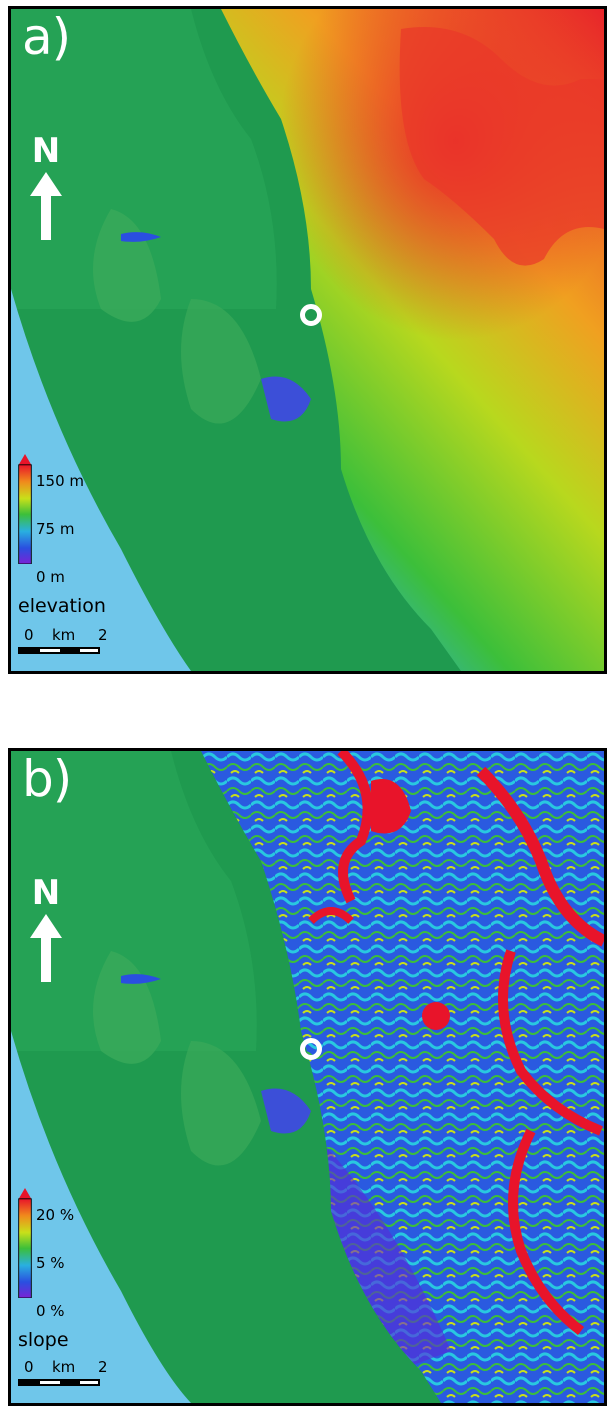 The width and height of the screenshot is (607, 1412). Describe the element at coordinates (46, 37) in the screenshot. I see `panel-label: a)` at that location.